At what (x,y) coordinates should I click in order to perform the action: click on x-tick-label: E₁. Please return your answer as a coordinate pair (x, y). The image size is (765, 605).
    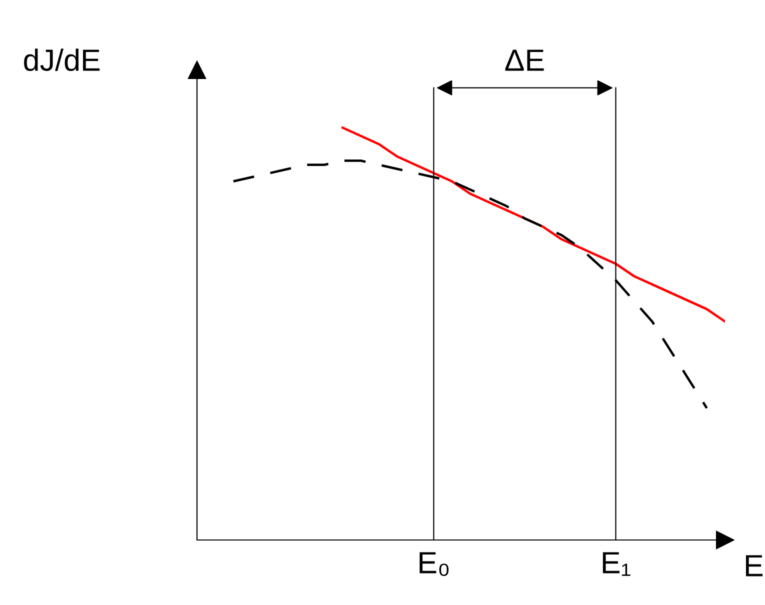
    Looking at the image, I should click on (616, 564).